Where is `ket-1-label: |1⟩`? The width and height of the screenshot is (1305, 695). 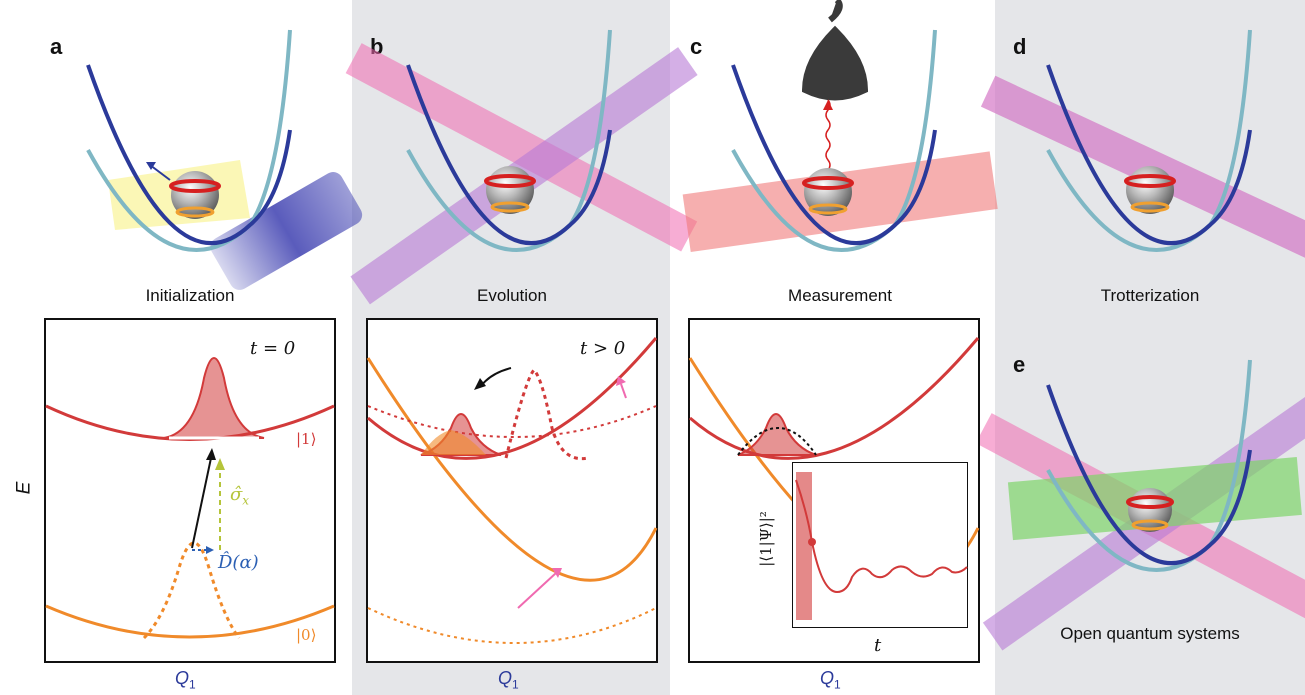 ket-1-label: |1⟩ is located at coordinates (306, 439).